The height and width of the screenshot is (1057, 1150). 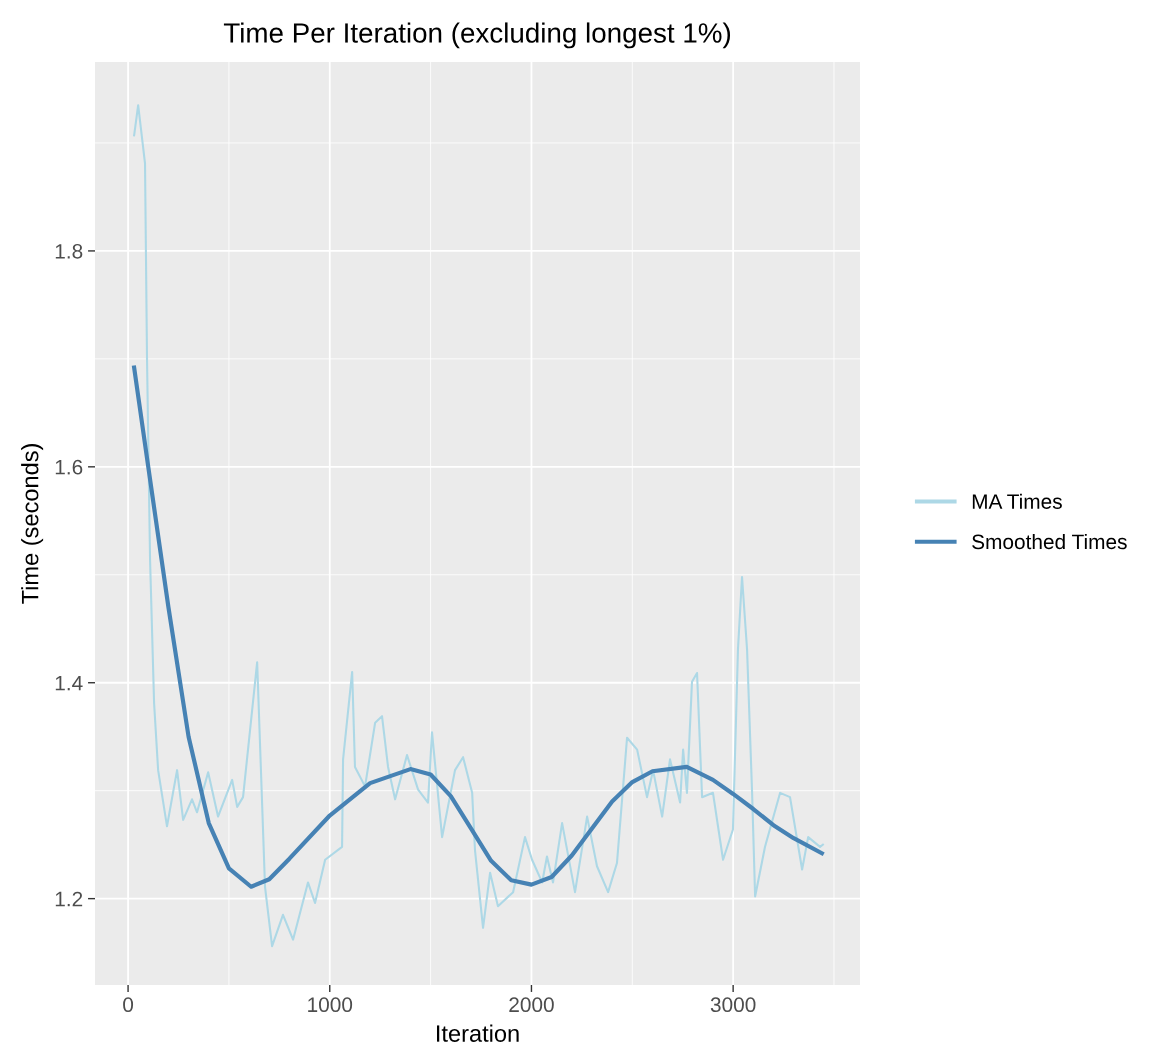 I want to click on legend-label: MA Times, so click(x=1017, y=501).